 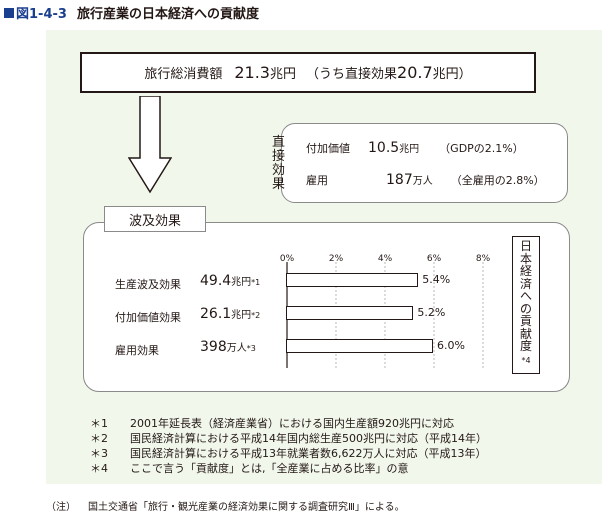 What do you see at coordinates (155, 219) in the screenshot?
I see `ripple-effect-tag: 波及効果` at bounding box center [155, 219].